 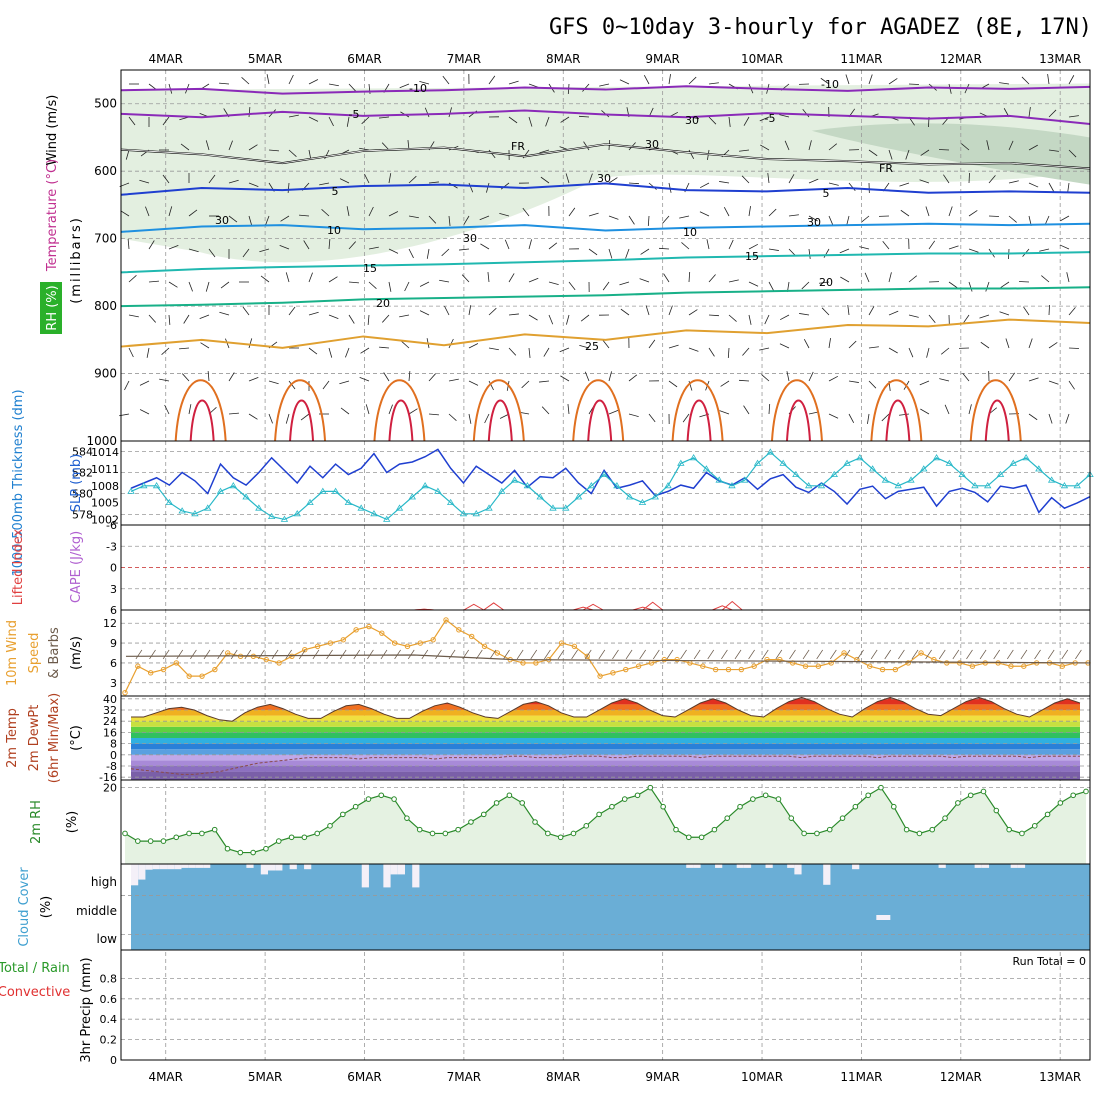 What do you see at coordinates (383, 303) in the screenshot?
I see `isotherm-label: 20` at bounding box center [383, 303].